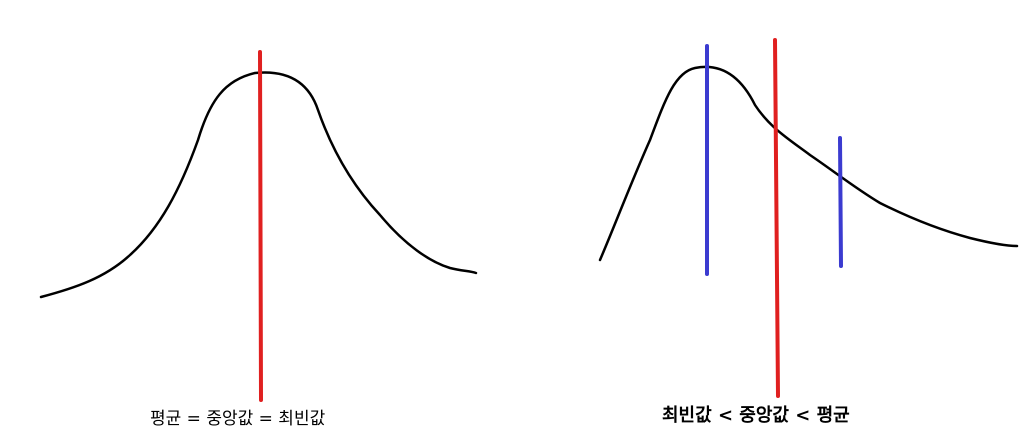 The width and height of the screenshot is (1024, 446). I want to click on median-line, so click(776, 218).